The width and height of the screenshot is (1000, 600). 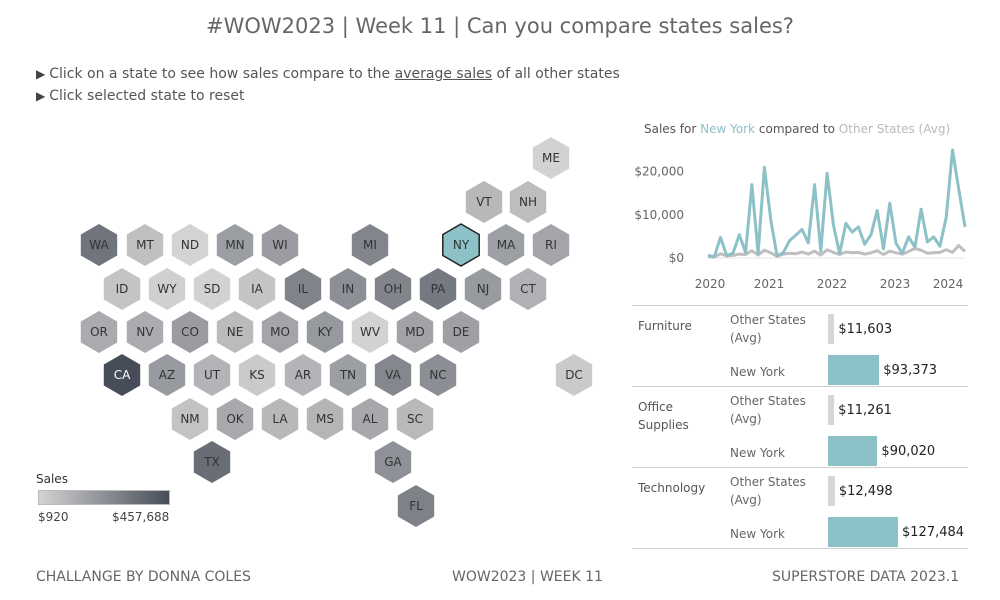 I want to click on state-hex-mt: MT, so click(x=145, y=245).